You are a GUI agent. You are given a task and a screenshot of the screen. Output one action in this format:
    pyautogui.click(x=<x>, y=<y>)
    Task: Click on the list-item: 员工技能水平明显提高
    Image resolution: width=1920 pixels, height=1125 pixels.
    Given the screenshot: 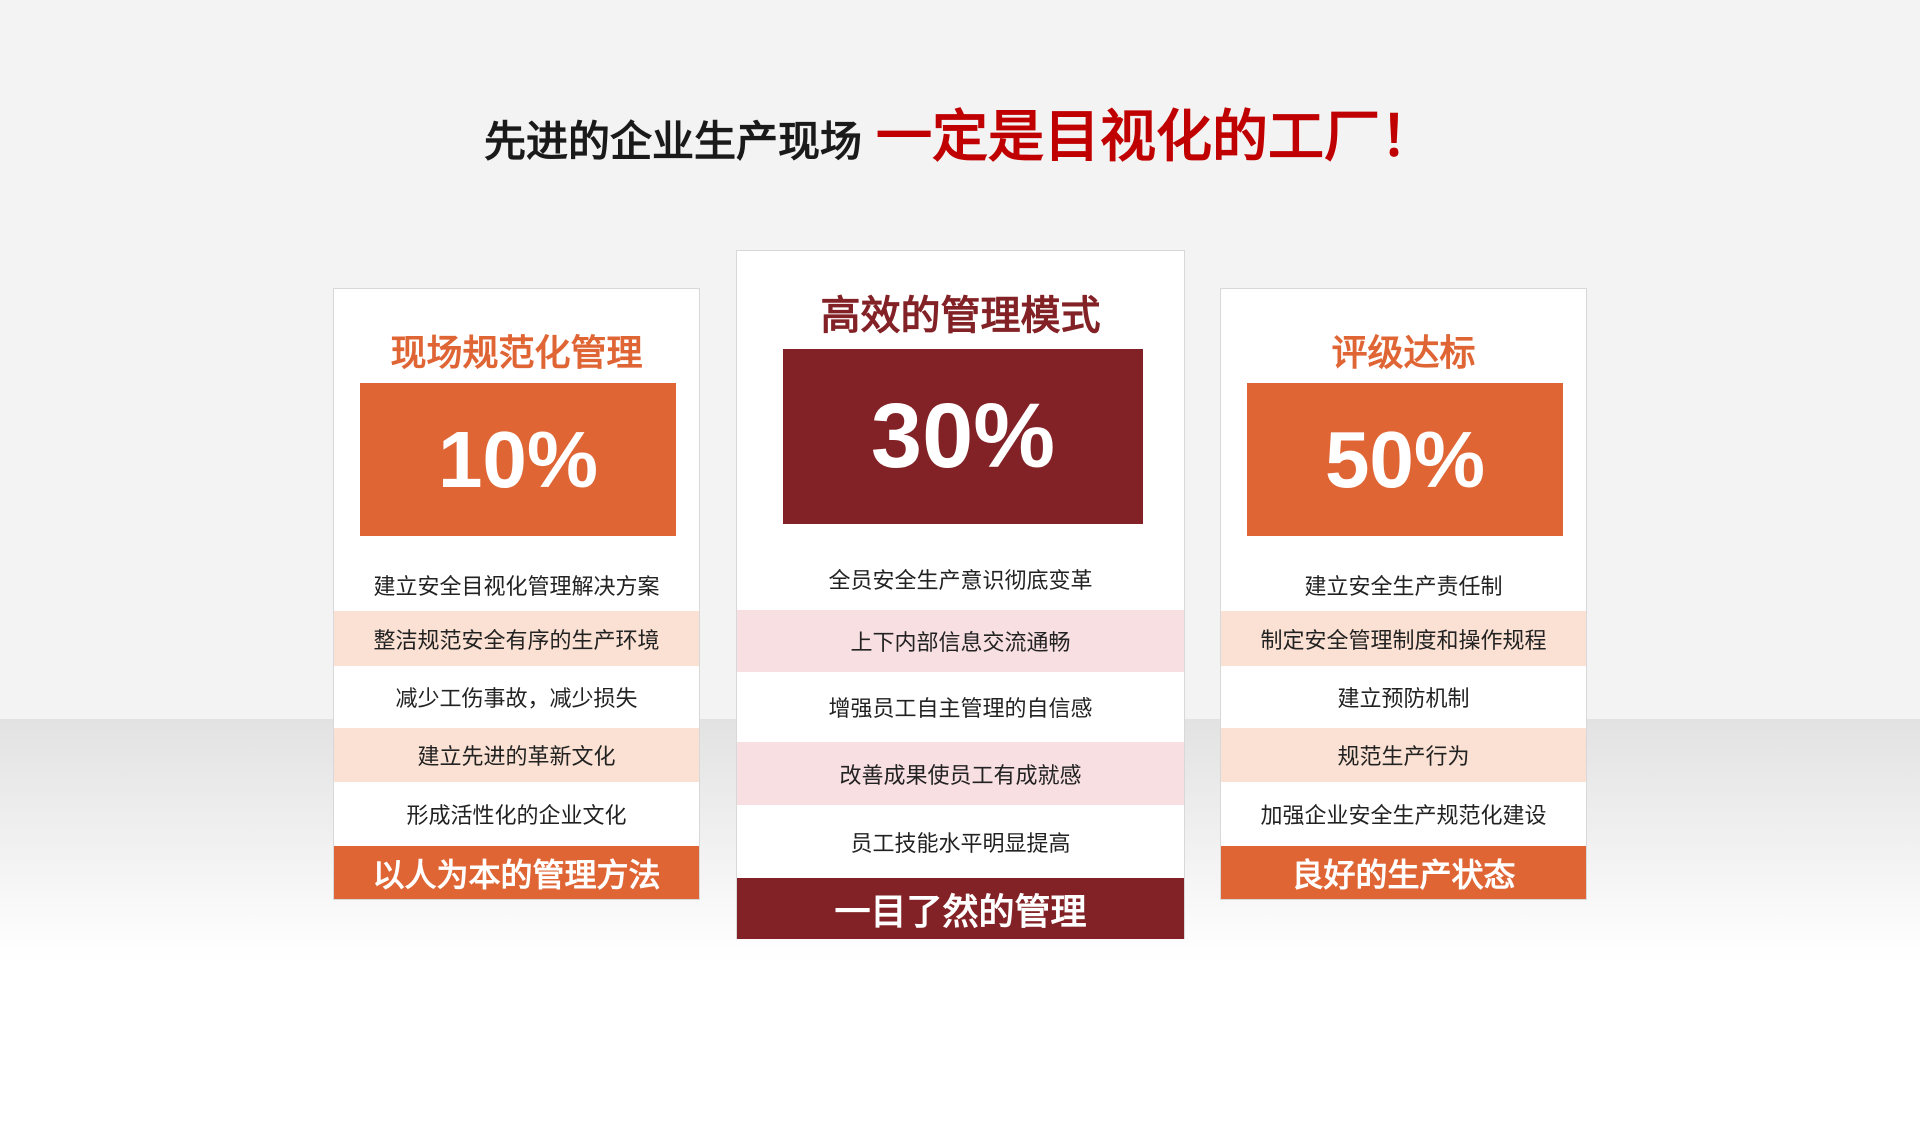 What is the action you would take?
    pyautogui.click(x=960, y=844)
    